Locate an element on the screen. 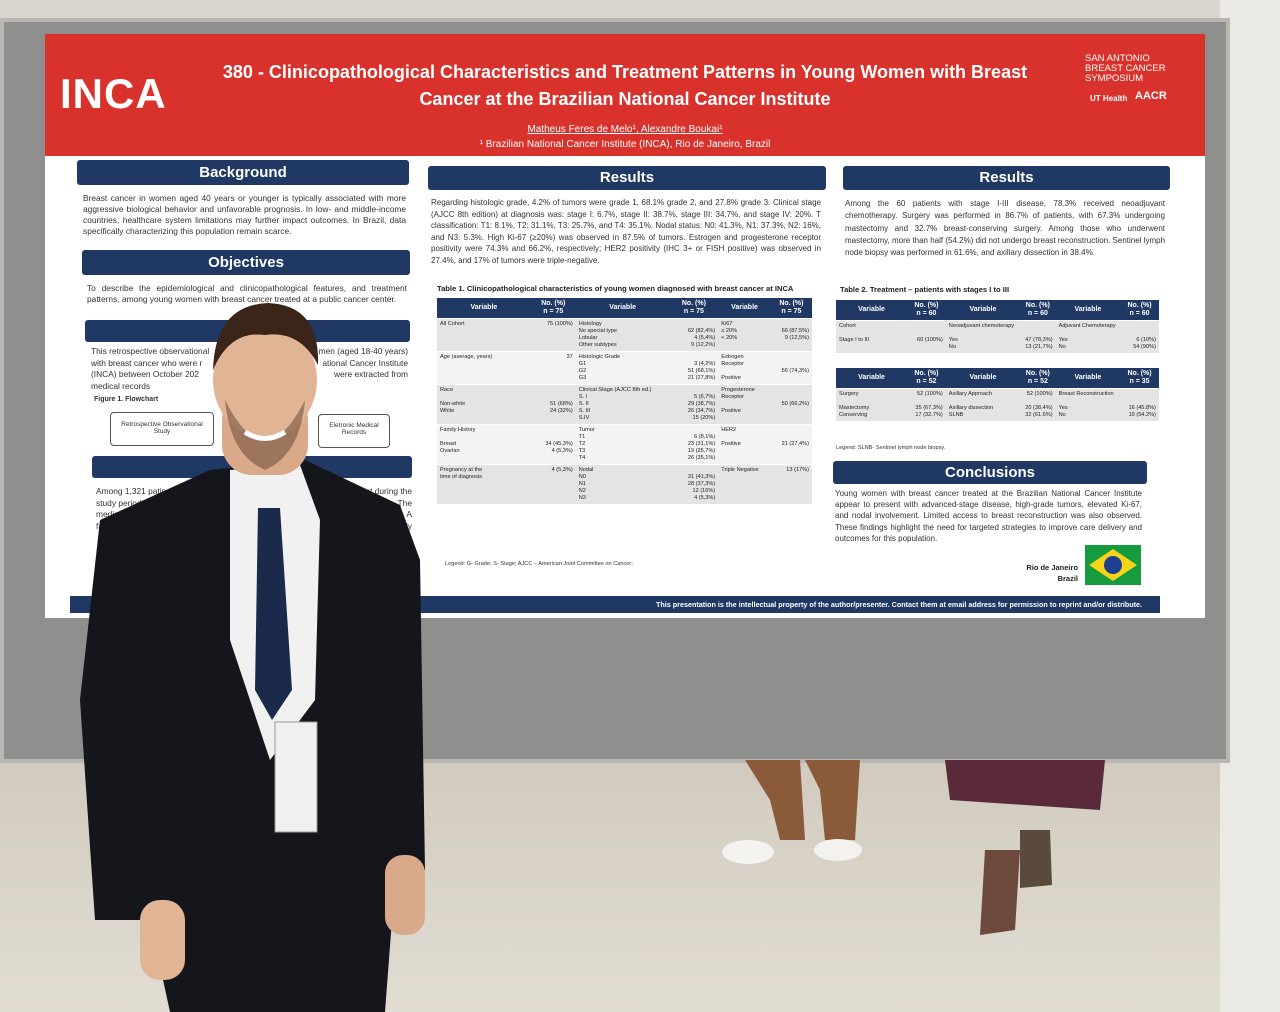 The image size is (1280, 1012). table-cell: All Cohort is located at coordinates (484, 335).